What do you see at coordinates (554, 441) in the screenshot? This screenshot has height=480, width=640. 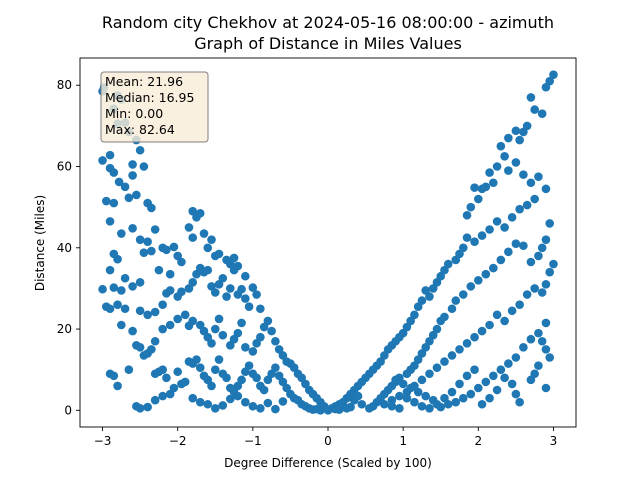 I see `x-tick-label: 3` at bounding box center [554, 441].